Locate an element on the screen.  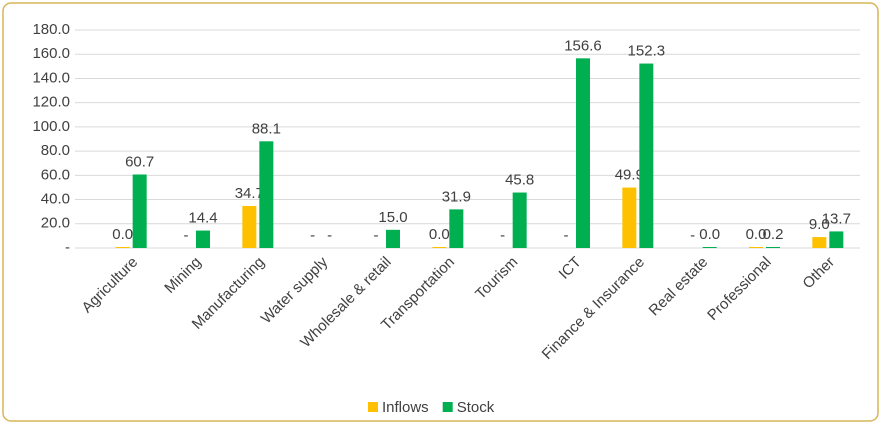
value-label: 9.0 is located at coordinates (819, 224).